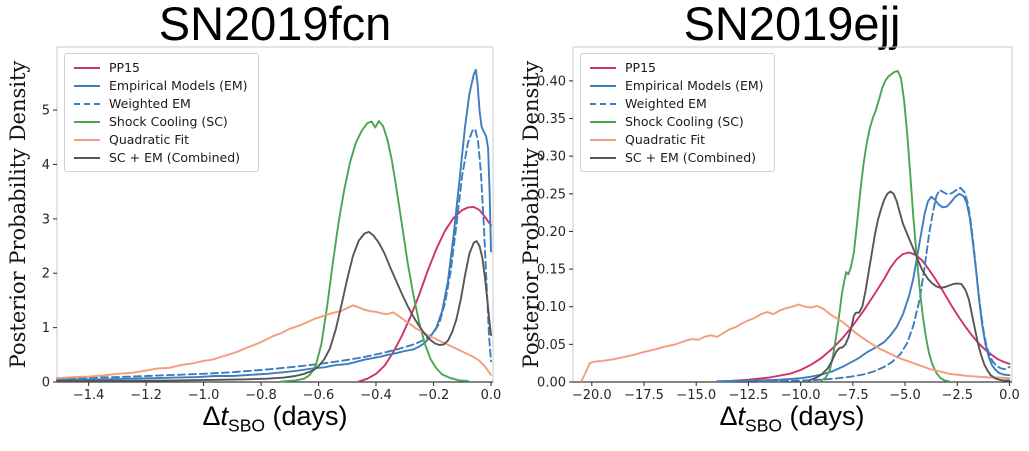 This screenshot has height=451, width=1029. Describe the element at coordinates (551, 157) in the screenshot. I see `y-tick-label: 0.30` at that location.